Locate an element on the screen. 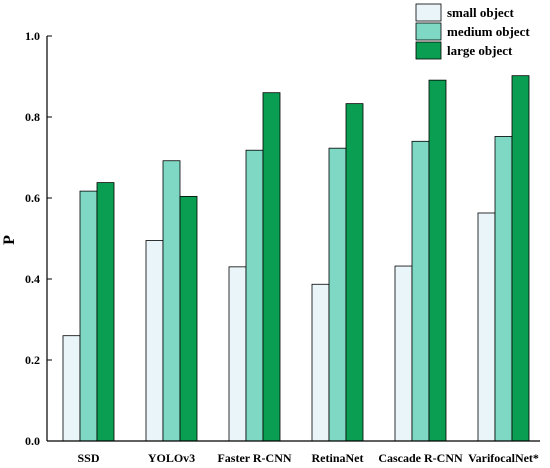  x-category-label: Faster R-CNN is located at coordinates (254, 458).